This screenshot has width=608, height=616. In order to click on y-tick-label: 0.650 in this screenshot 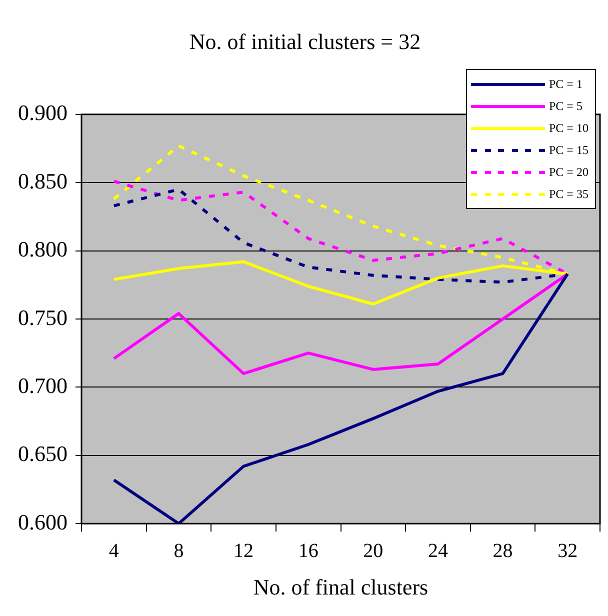, I will do `click(43, 453)`.